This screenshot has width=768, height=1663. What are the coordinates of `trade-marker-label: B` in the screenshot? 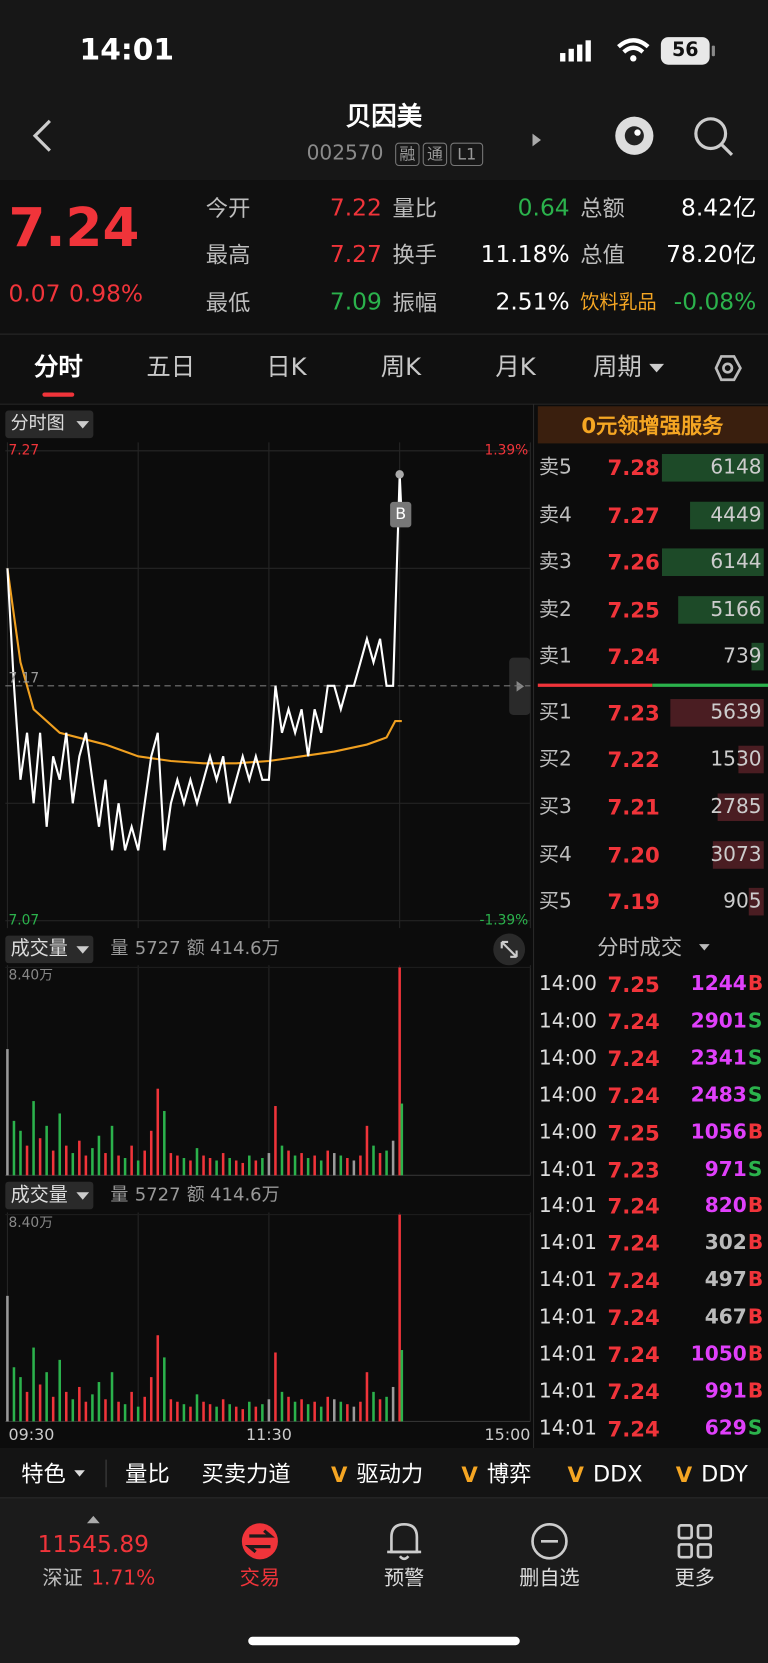 It's located at (401, 514).